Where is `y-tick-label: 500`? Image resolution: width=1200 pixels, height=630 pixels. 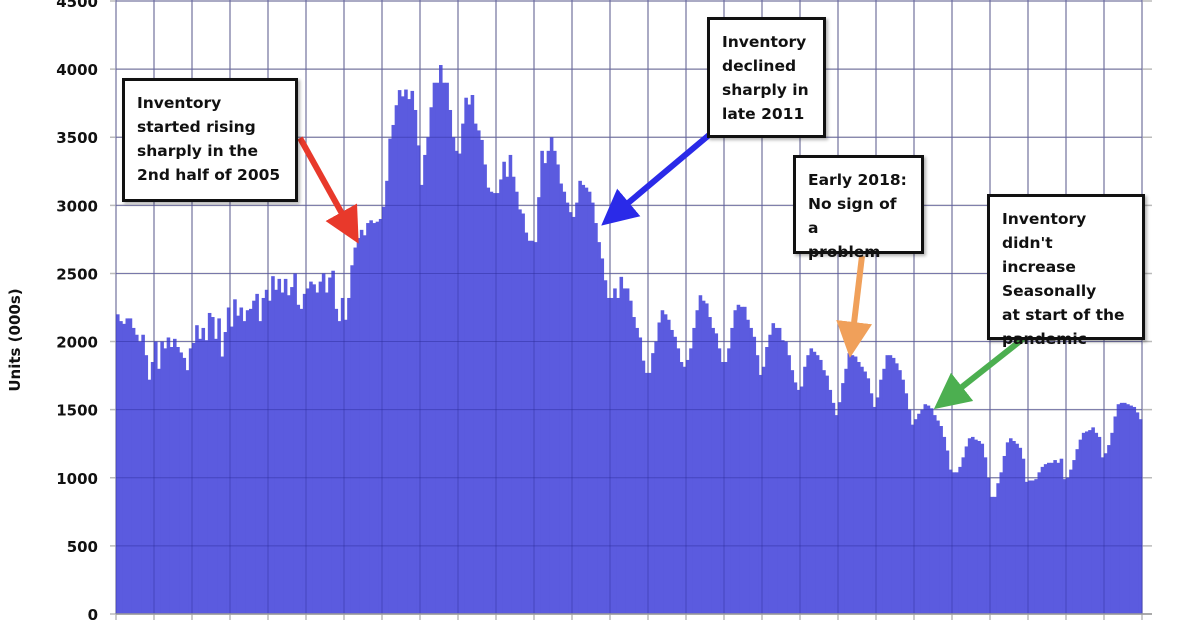
y-tick-label: 500 is located at coordinates (82, 547).